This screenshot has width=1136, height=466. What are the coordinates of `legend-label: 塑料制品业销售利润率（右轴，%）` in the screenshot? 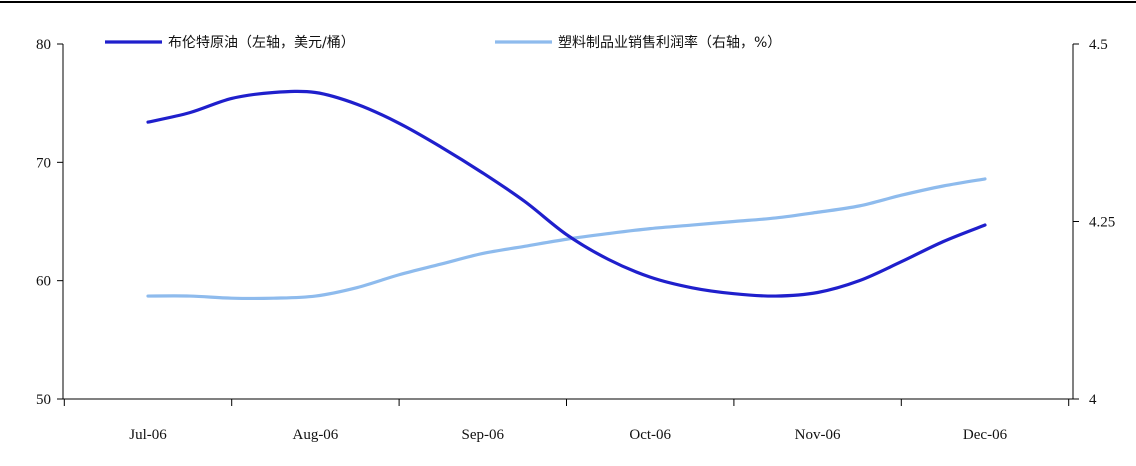 It's located at (669, 42).